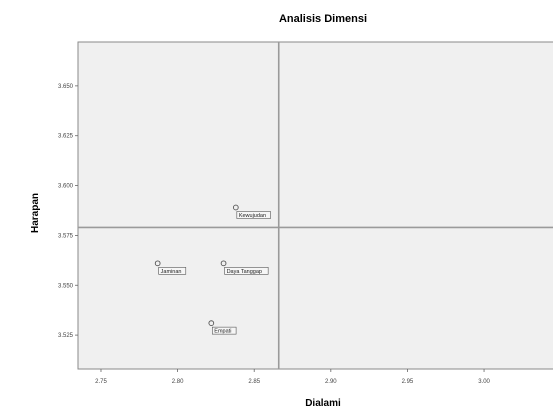 Image resolution: width=553 pixels, height=409 pixels. Describe the element at coordinates (293, 377) in the screenshot. I see `x-axis-ticks: 2.752.802.852.902.953.003.05` at that location.